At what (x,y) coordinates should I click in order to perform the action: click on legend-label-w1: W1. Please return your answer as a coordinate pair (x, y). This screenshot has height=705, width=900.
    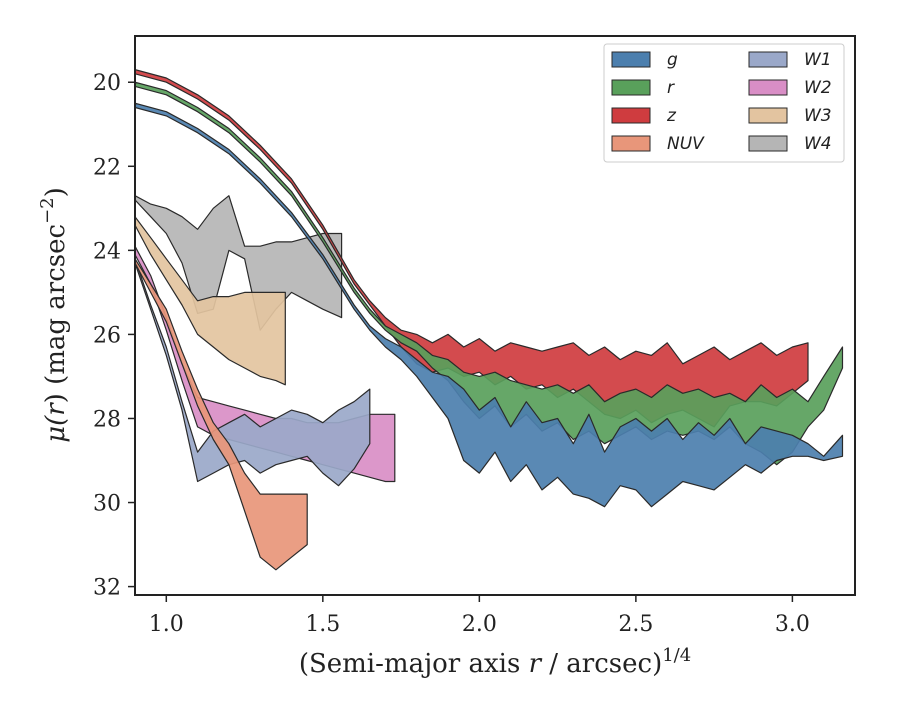
    Looking at the image, I should click on (818, 60).